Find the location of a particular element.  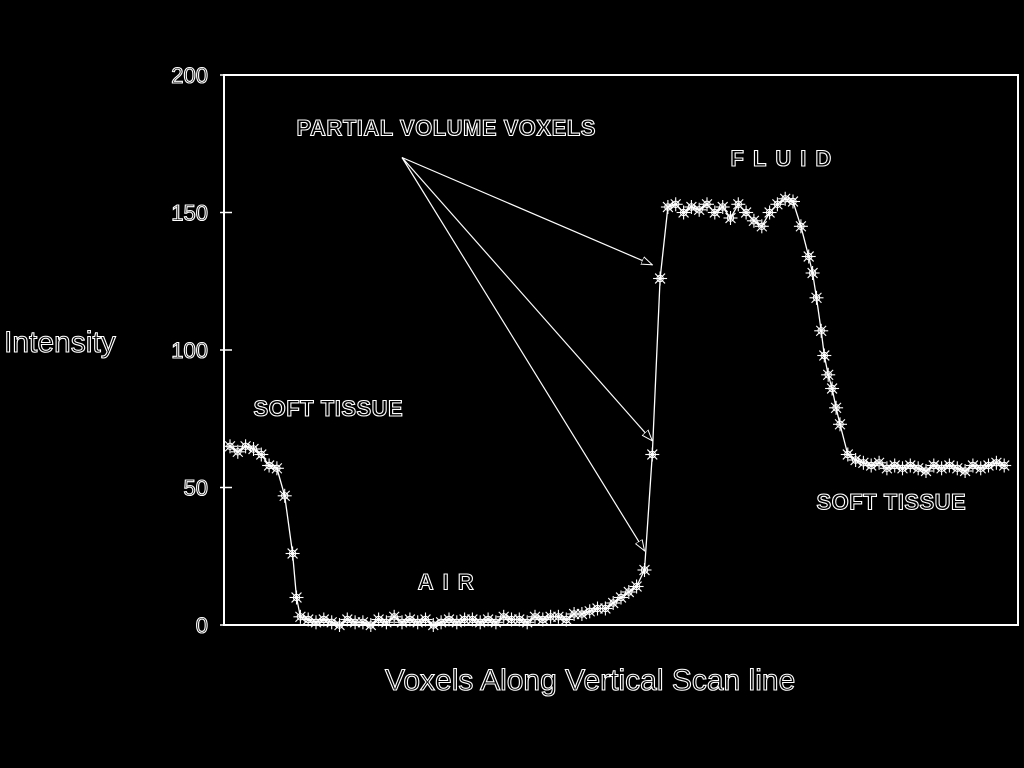

annotation-air: AIR is located at coordinates (450, 581).